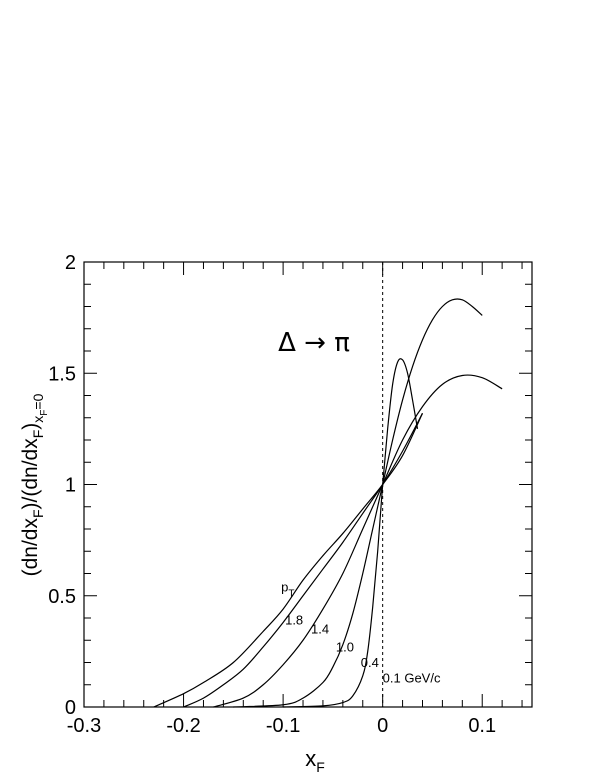 The height and width of the screenshot is (776, 599). I want to click on curve-label: 0.4, so click(370, 662).